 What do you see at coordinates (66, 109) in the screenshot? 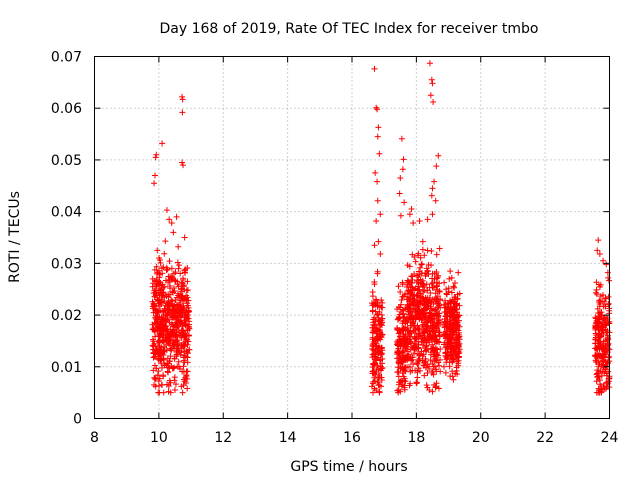
I see `y-tick-label: 0.06` at bounding box center [66, 109].